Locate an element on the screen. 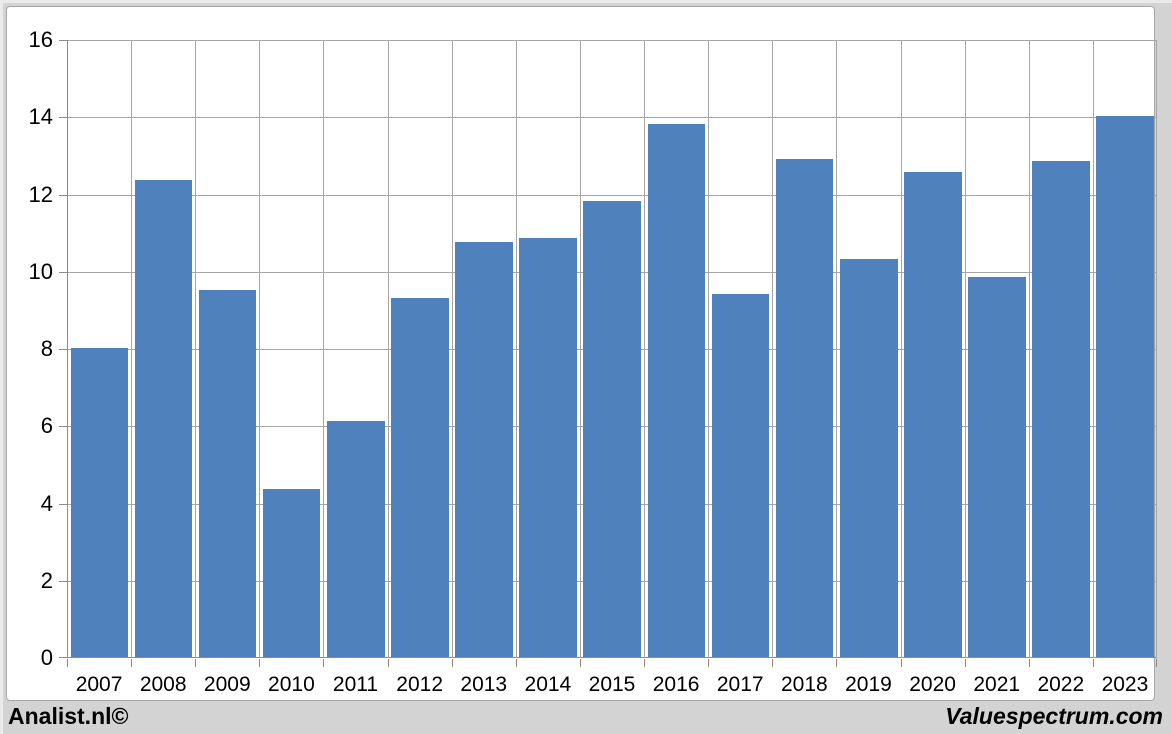 Image resolution: width=1172 pixels, height=734 pixels. bar-2014 is located at coordinates (548, 447).